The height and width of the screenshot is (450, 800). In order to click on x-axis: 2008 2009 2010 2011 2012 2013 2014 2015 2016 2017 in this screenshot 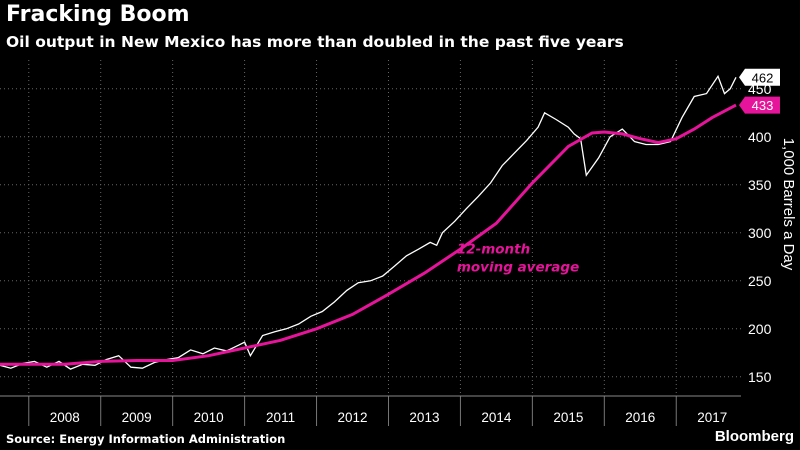, I will do `click(377, 411)`.